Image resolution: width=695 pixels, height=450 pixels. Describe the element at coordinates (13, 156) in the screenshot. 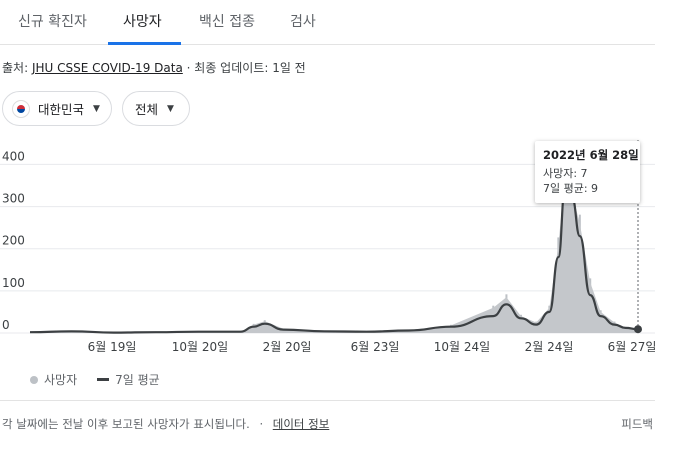

I see `y-tick-label: 400` at that location.